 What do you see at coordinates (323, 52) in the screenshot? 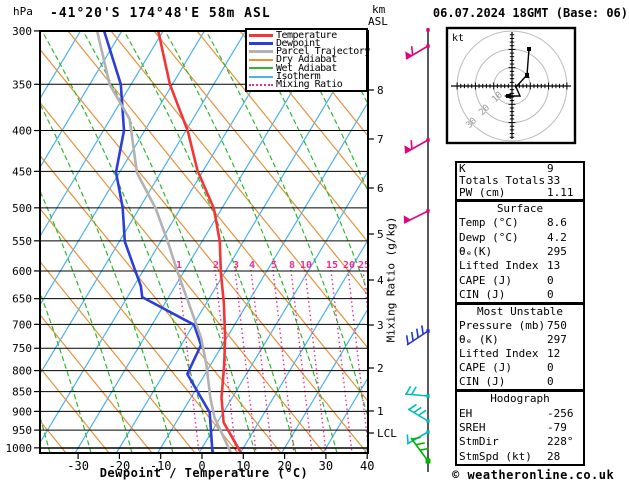
I see `legend-label: Parcel Trajectory` at bounding box center [323, 52].